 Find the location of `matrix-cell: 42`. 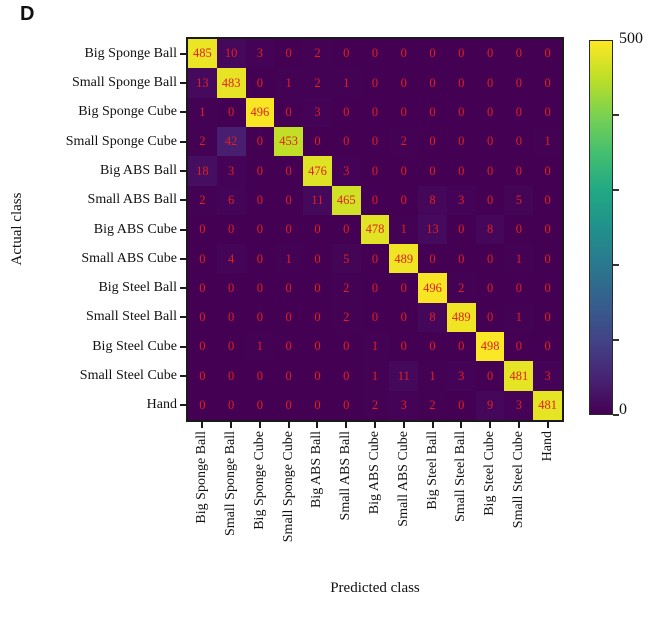

matrix-cell: 42 is located at coordinates (231, 141).